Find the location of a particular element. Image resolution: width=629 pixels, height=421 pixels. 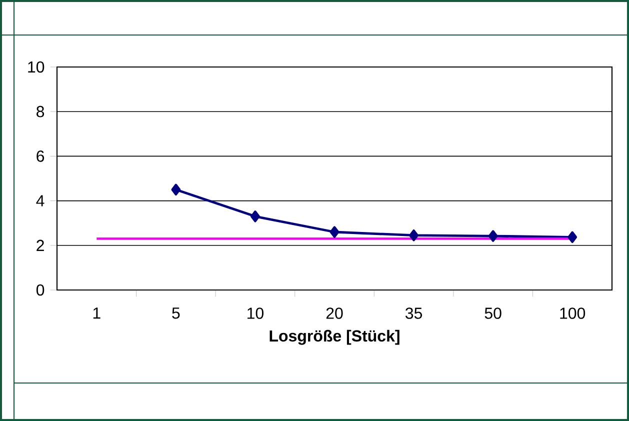

x-tick-label: 20 is located at coordinates (334, 313).